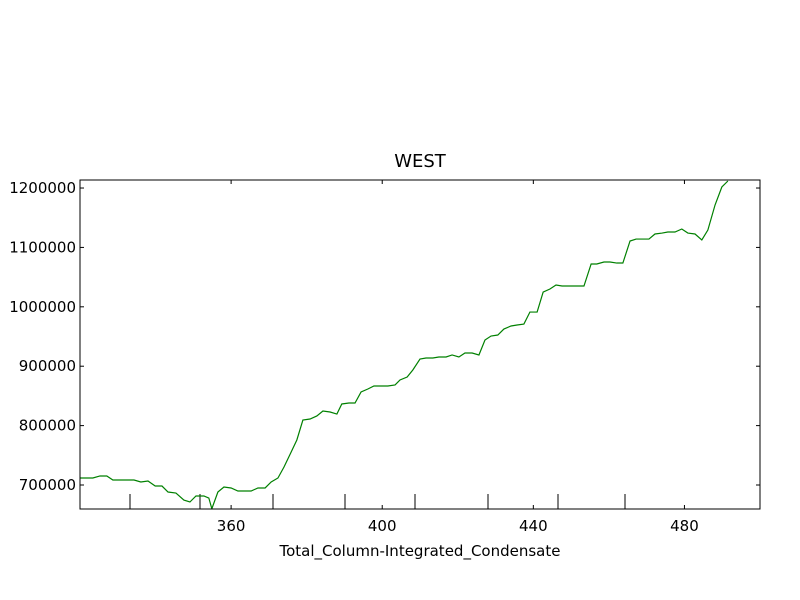 This screenshot has width=800, height=600. I want to click on y-tick-label: 700000, so click(47, 485).